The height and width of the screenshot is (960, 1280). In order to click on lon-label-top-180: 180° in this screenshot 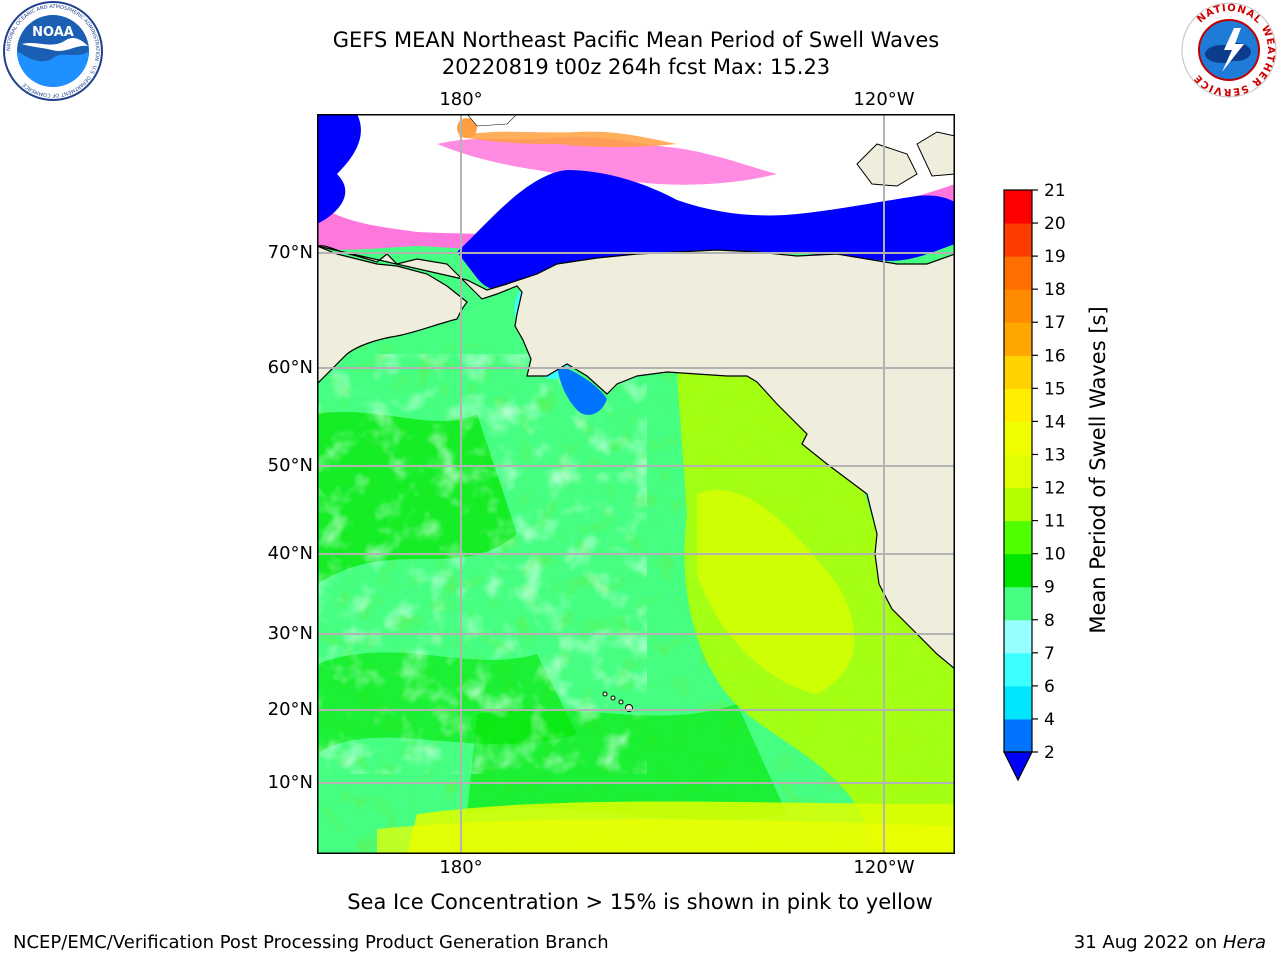, I will do `click(461, 99)`.